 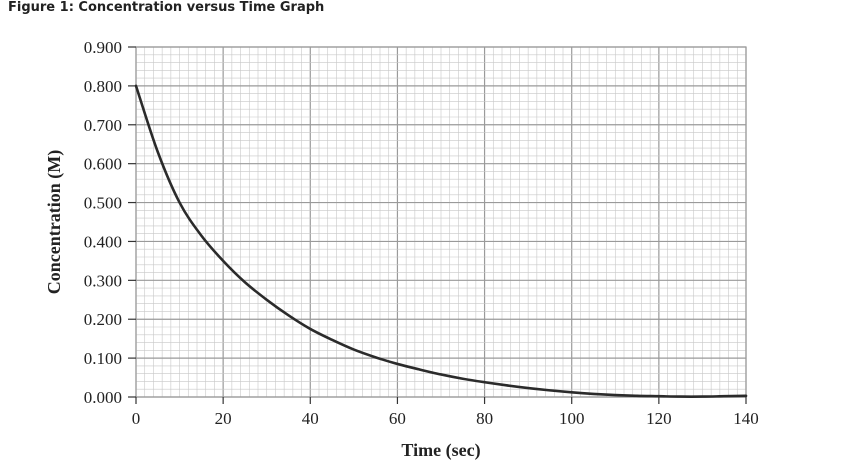 What do you see at coordinates (54, 222) in the screenshot?
I see `y-axis-title: Concentration (M)` at bounding box center [54, 222].